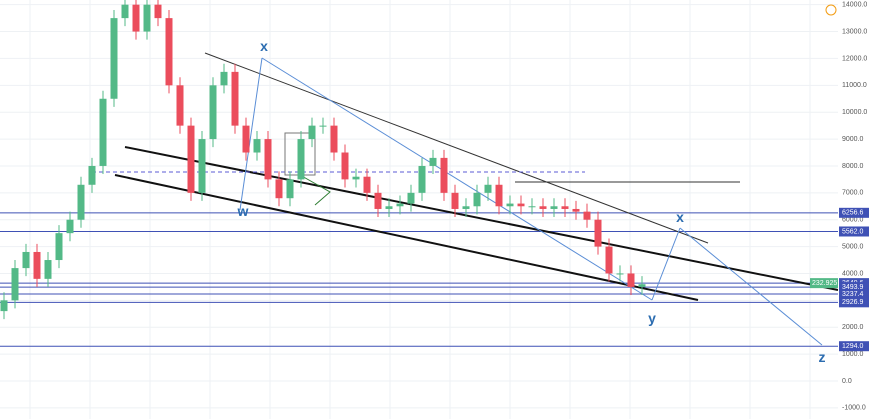 The image size is (870, 419). Describe the element at coordinates (853, 193) in the screenshot. I see `y-tick-label: 7000.0` at that location.